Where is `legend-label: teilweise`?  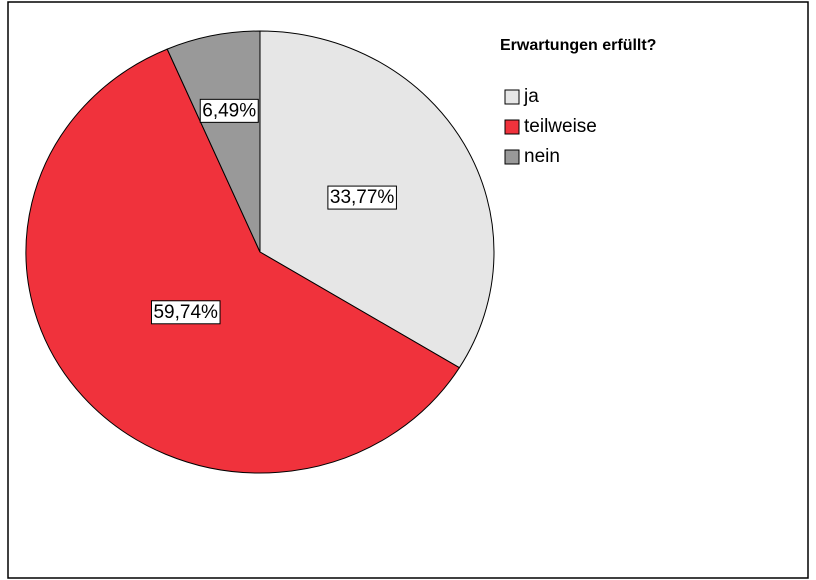
legend-label: teilweise is located at coordinates (560, 126).